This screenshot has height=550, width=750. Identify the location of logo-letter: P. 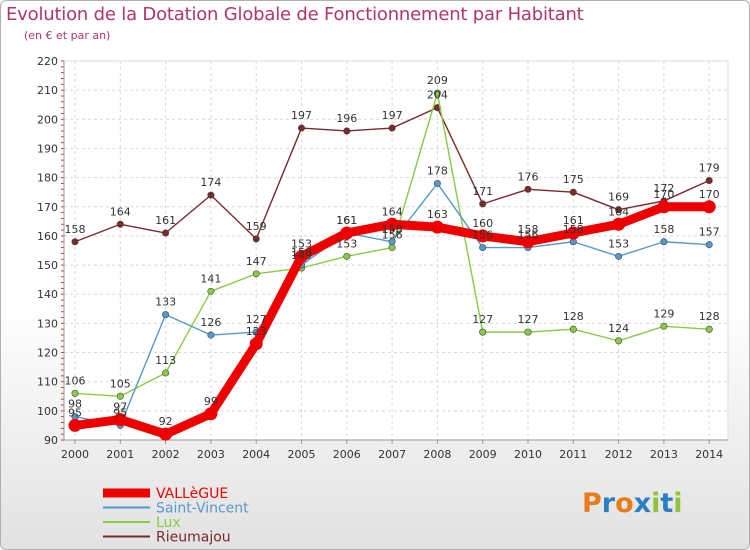
(592, 503).